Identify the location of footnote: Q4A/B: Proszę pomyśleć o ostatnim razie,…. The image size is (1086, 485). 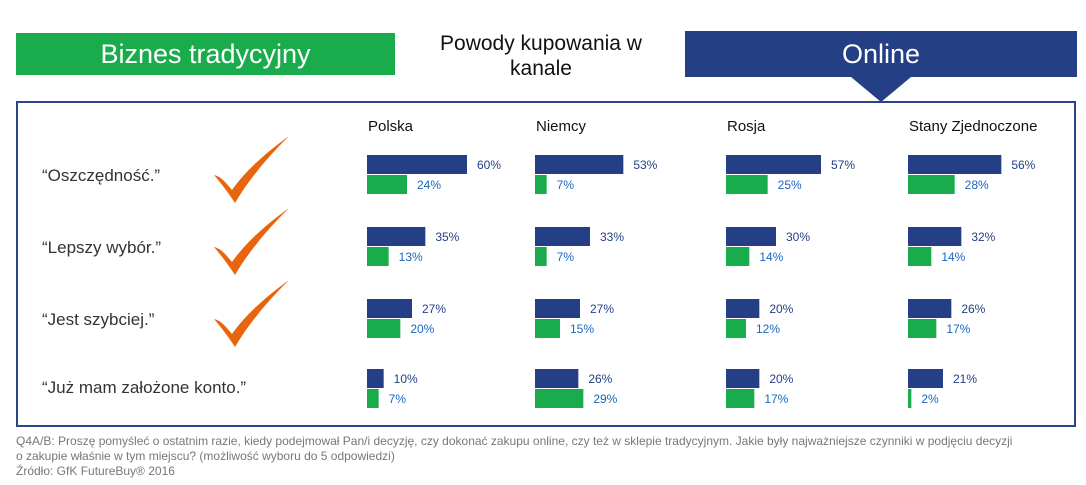
(547, 456).